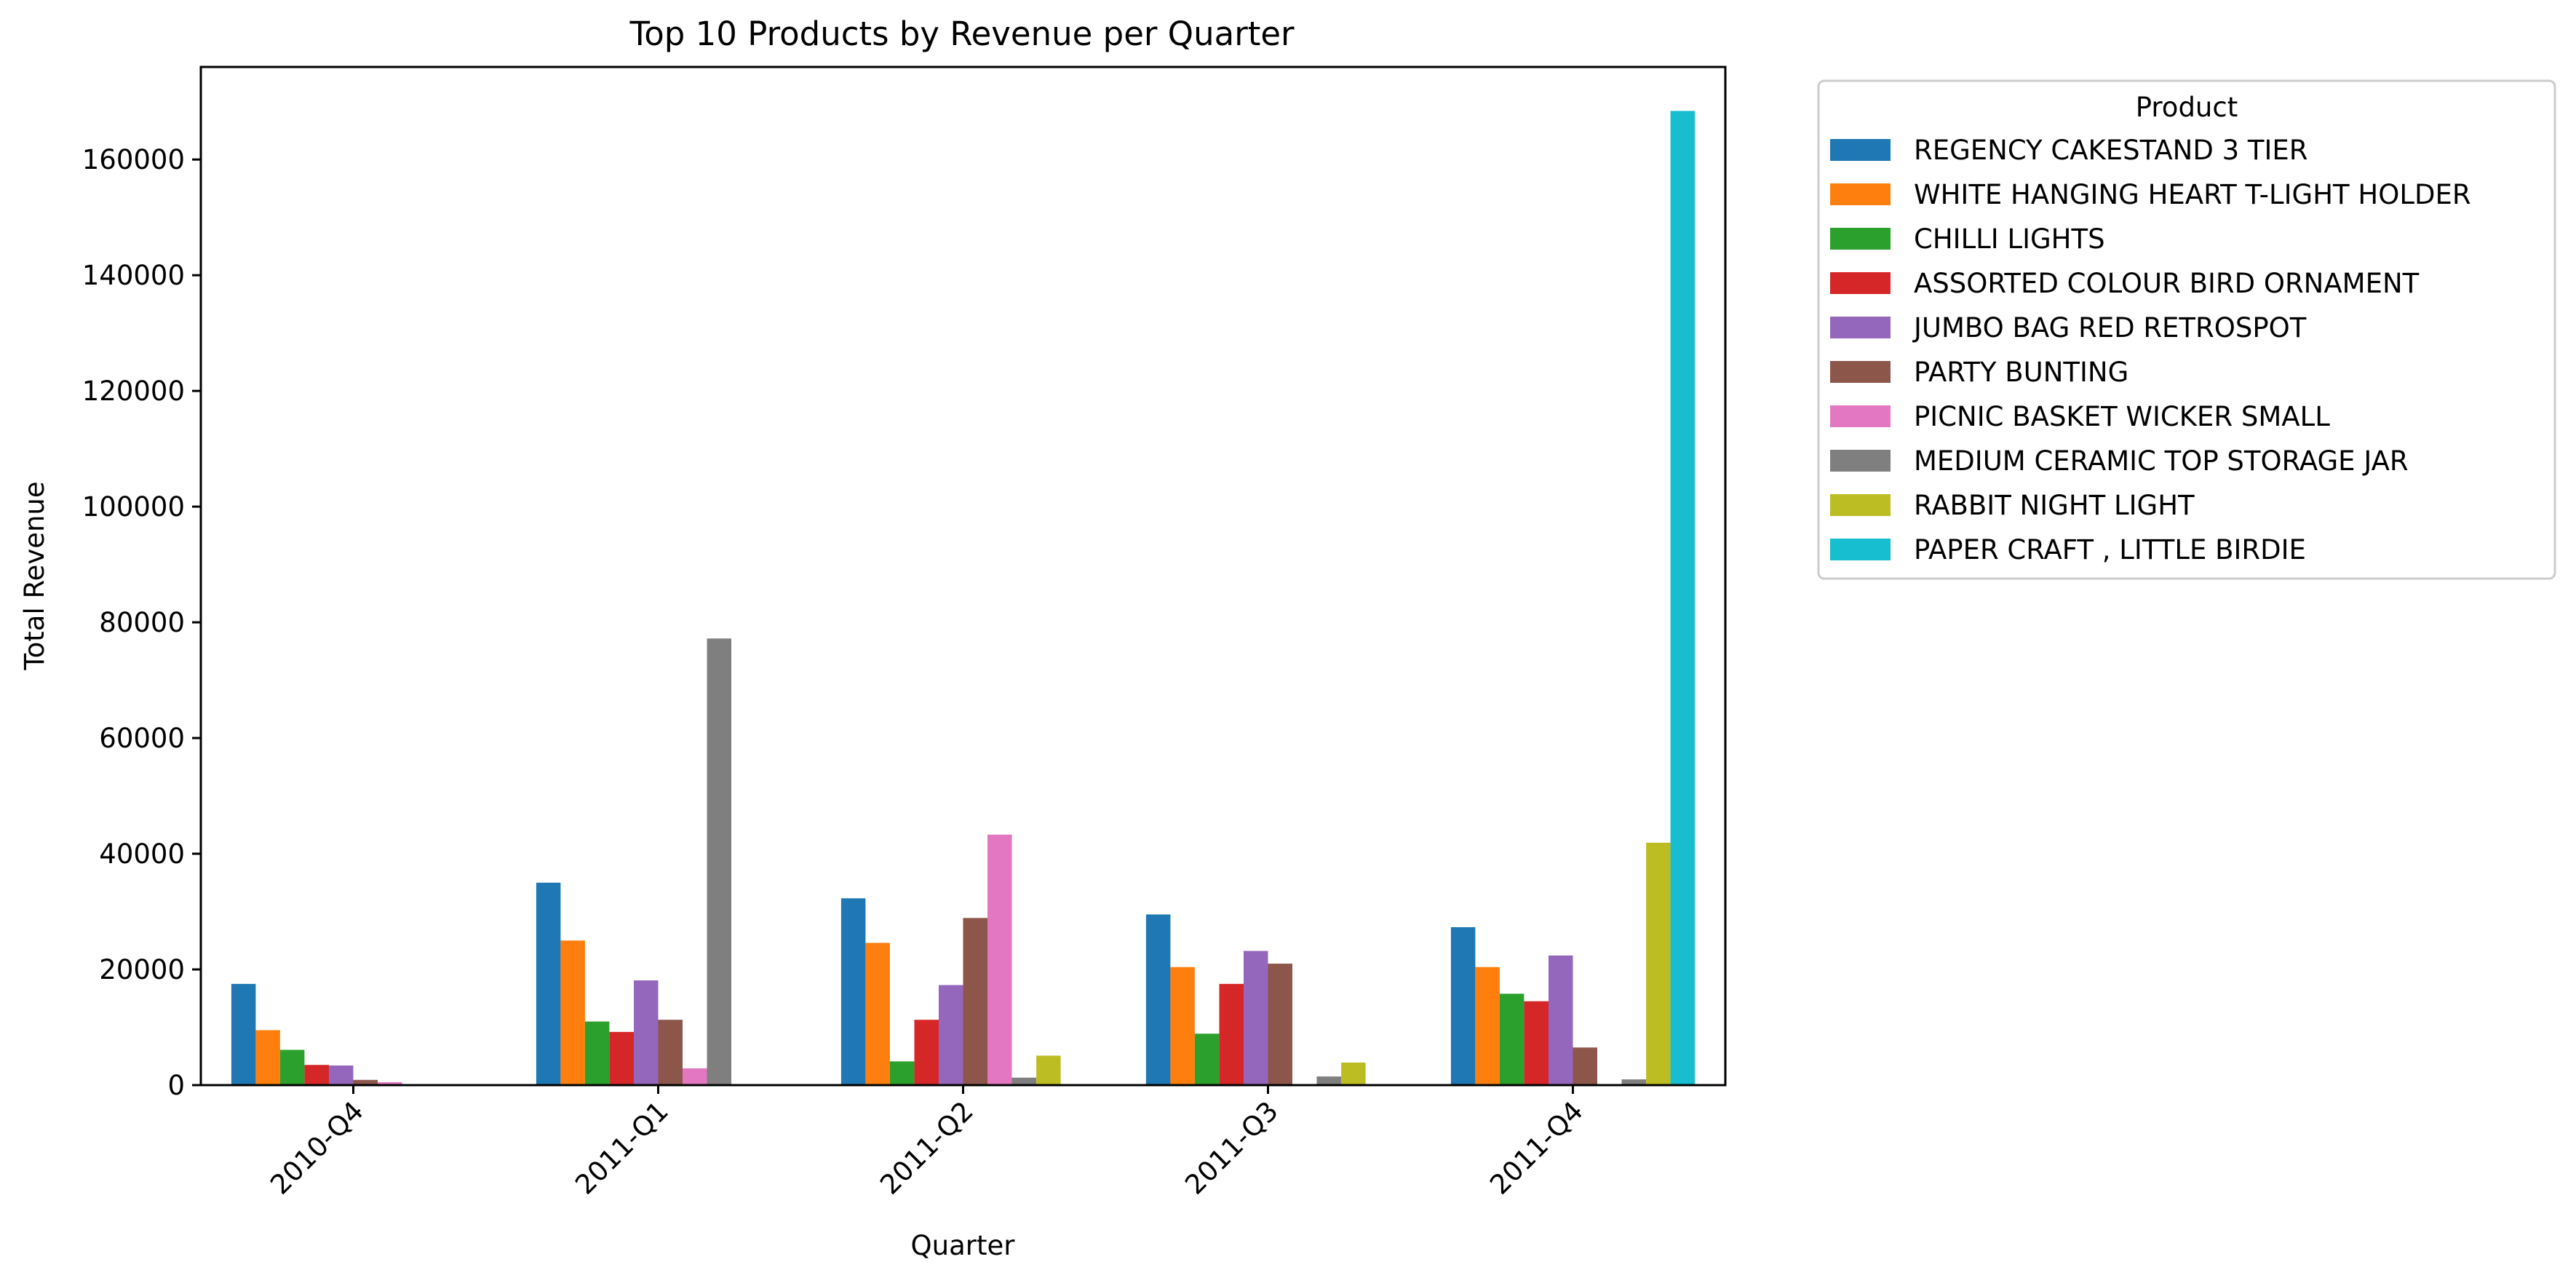  Describe the element at coordinates (2187, 107) in the screenshot. I see `legend-title: Product` at that location.